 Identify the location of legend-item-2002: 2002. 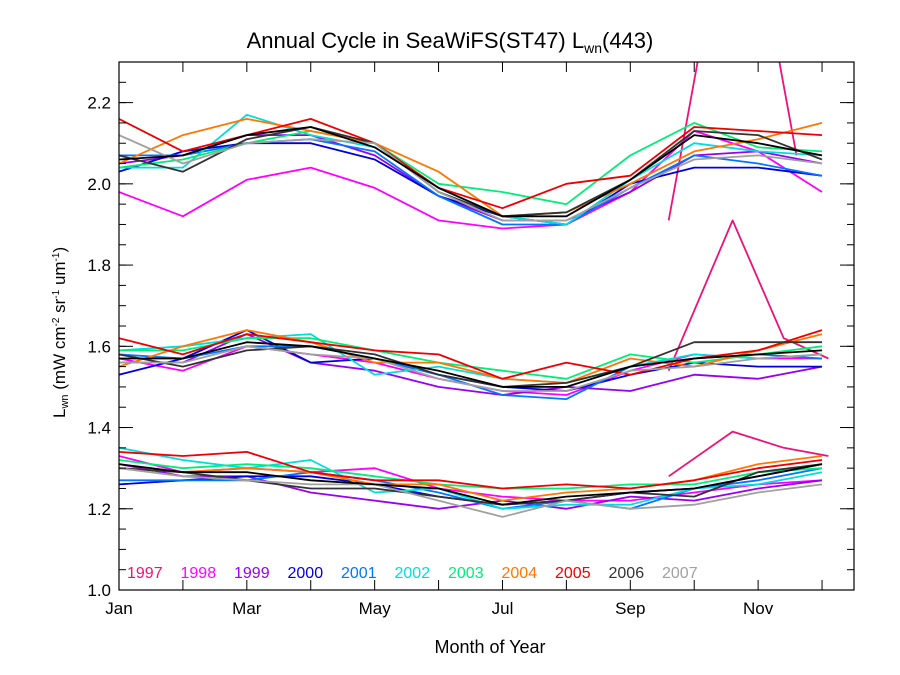
(413, 573).